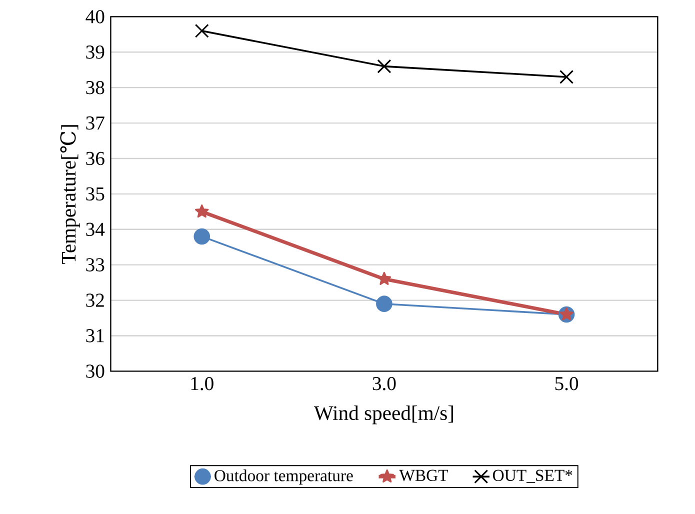 This screenshot has width=695, height=514. Describe the element at coordinates (95, 265) in the screenshot. I see `y-tick-label: 33` at that location.